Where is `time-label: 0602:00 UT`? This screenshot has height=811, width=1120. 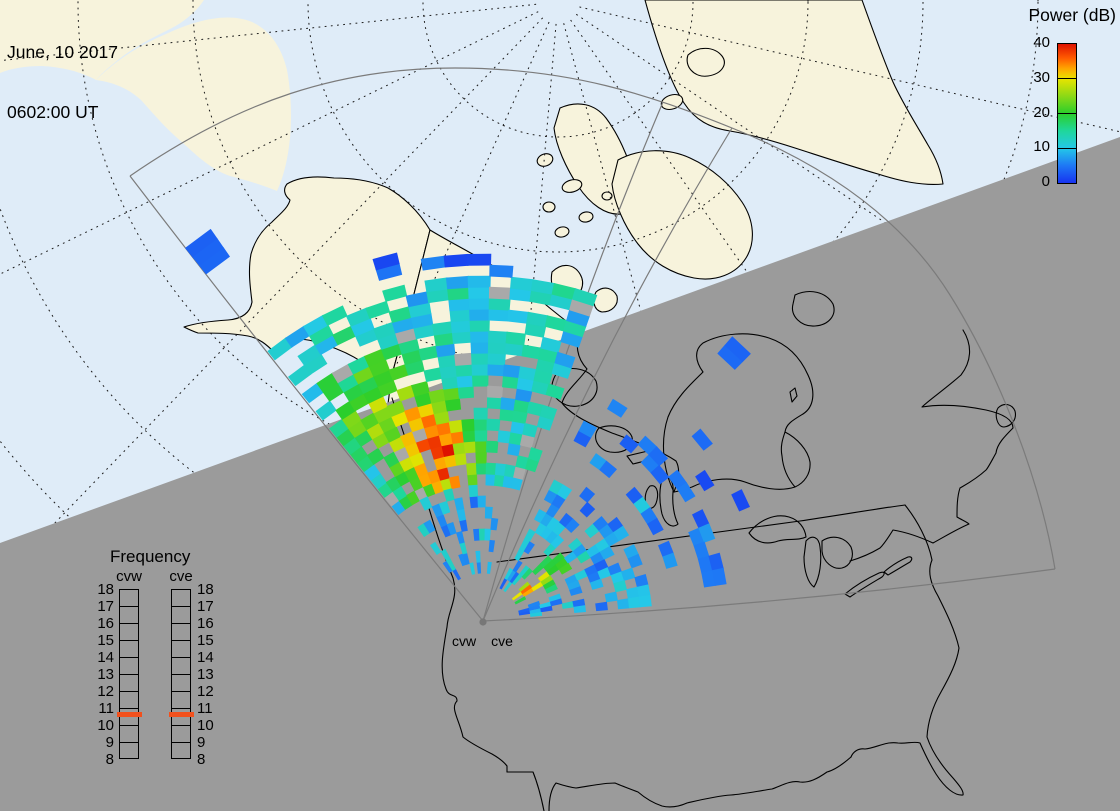
time-label: 0602:00 UT is located at coordinates (53, 112).